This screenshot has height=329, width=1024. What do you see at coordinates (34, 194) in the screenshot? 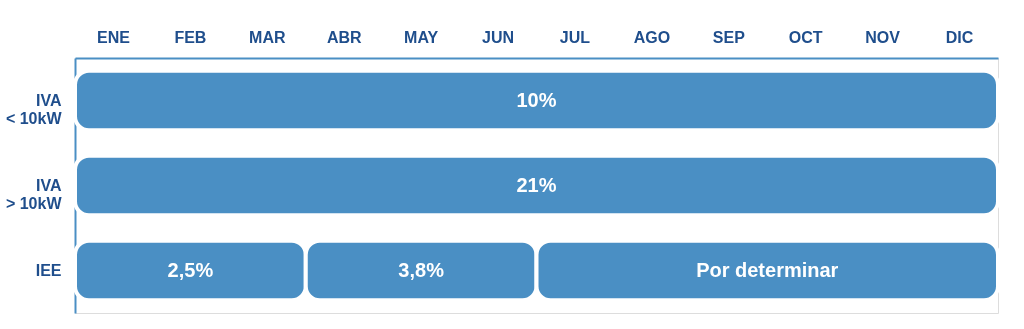
I see `y-tick-label: IVA > 10kW` at bounding box center [34, 194].